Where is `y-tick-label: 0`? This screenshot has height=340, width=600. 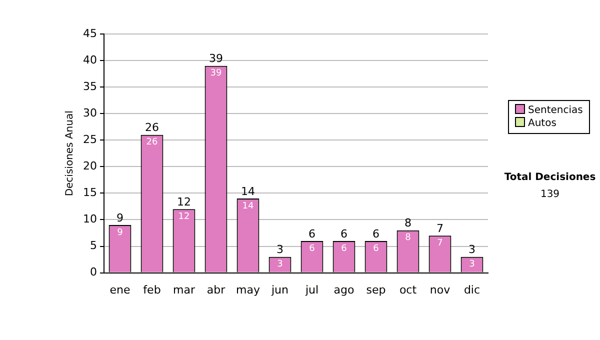
y-tick-label: 0 is located at coordinates (93, 272).